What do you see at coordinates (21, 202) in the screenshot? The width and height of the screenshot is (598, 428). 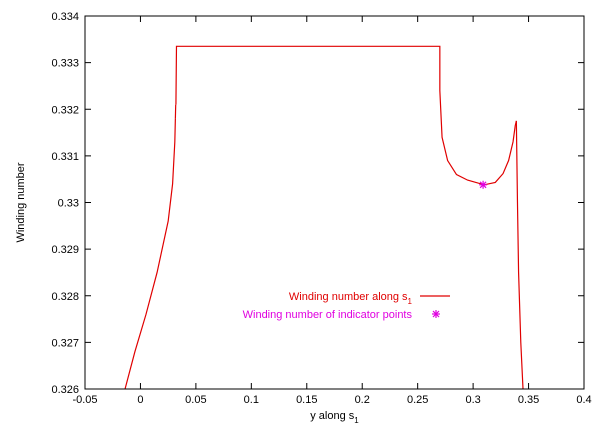 I see `y-axis-title: Winding number` at bounding box center [21, 202].